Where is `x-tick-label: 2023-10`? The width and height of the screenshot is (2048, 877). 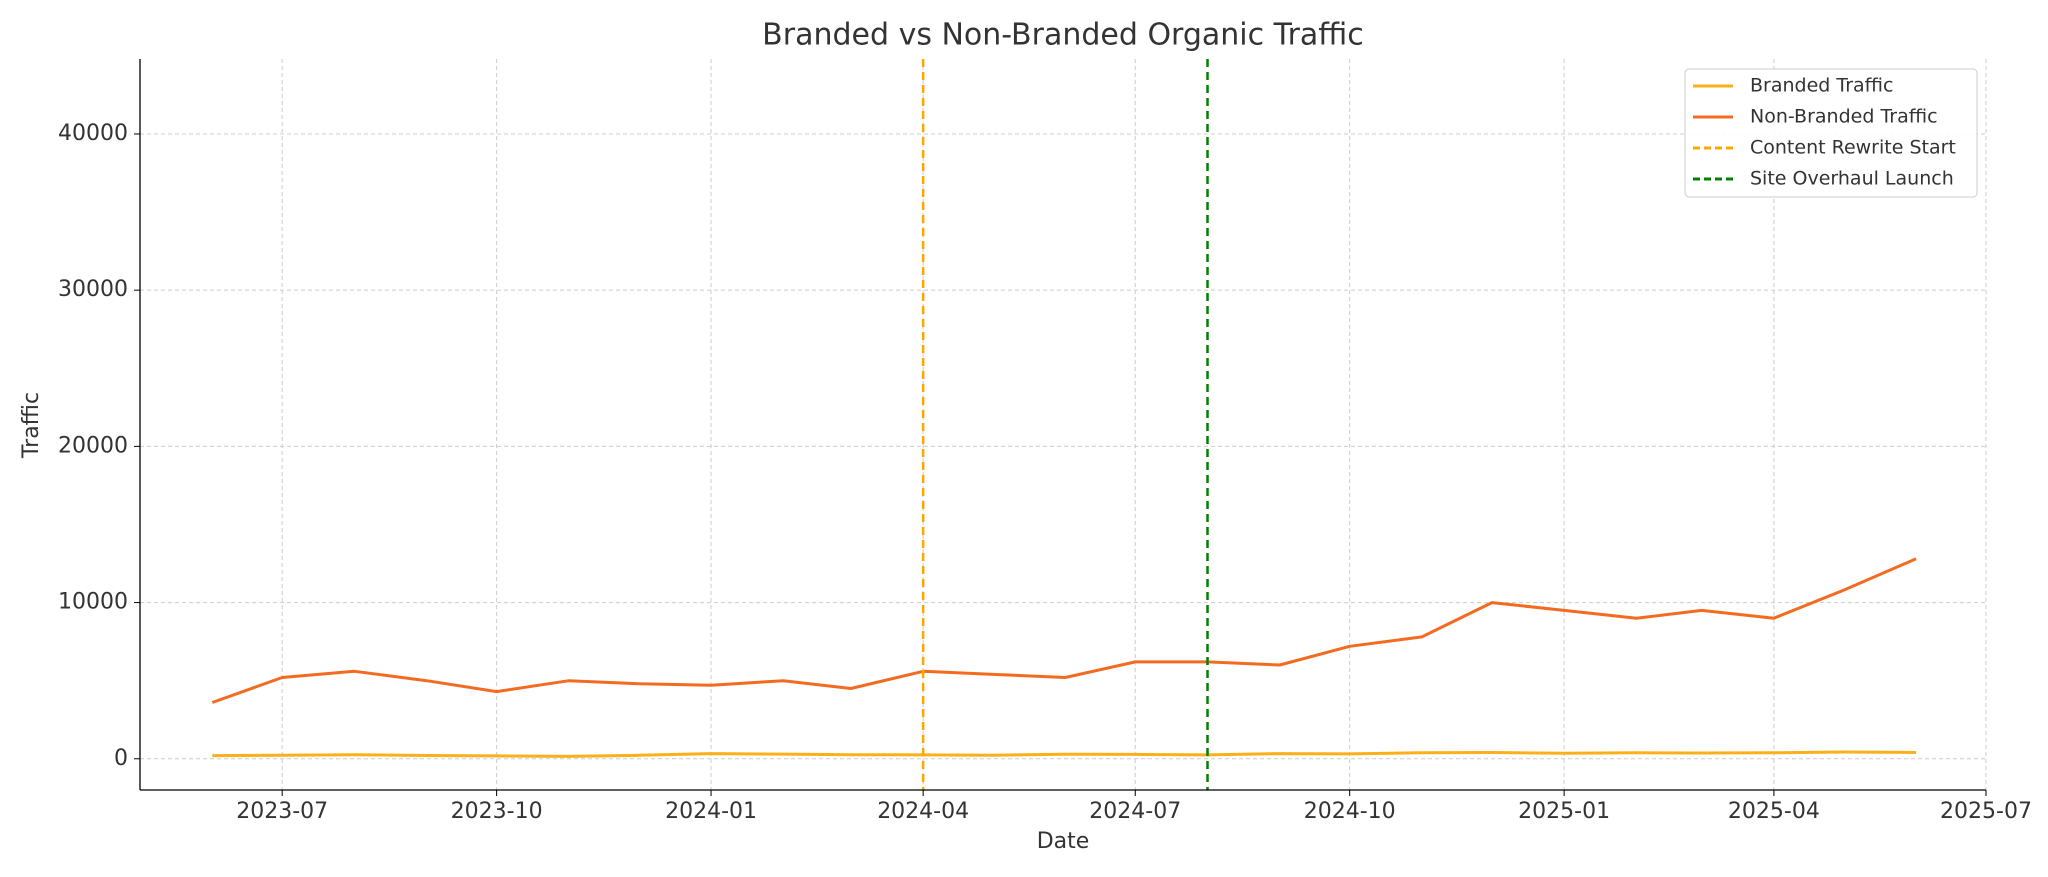
x-tick-label: 2023-10 is located at coordinates (497, 811).